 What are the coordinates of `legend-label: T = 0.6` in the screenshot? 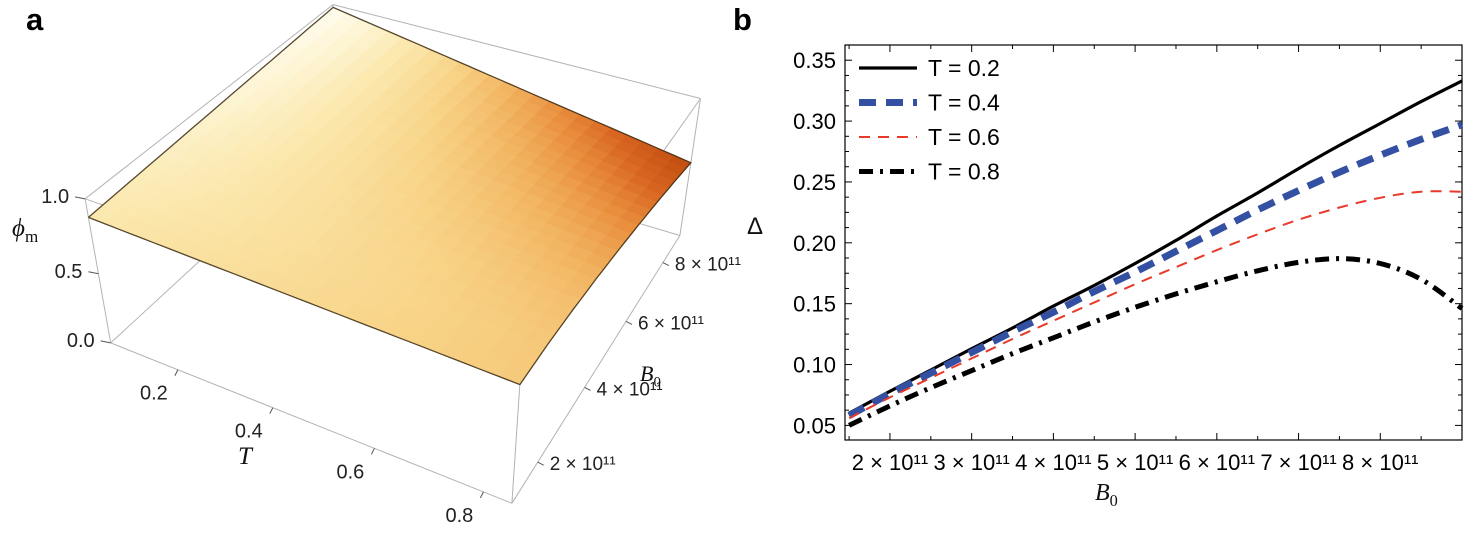 It's located at (964, 137).